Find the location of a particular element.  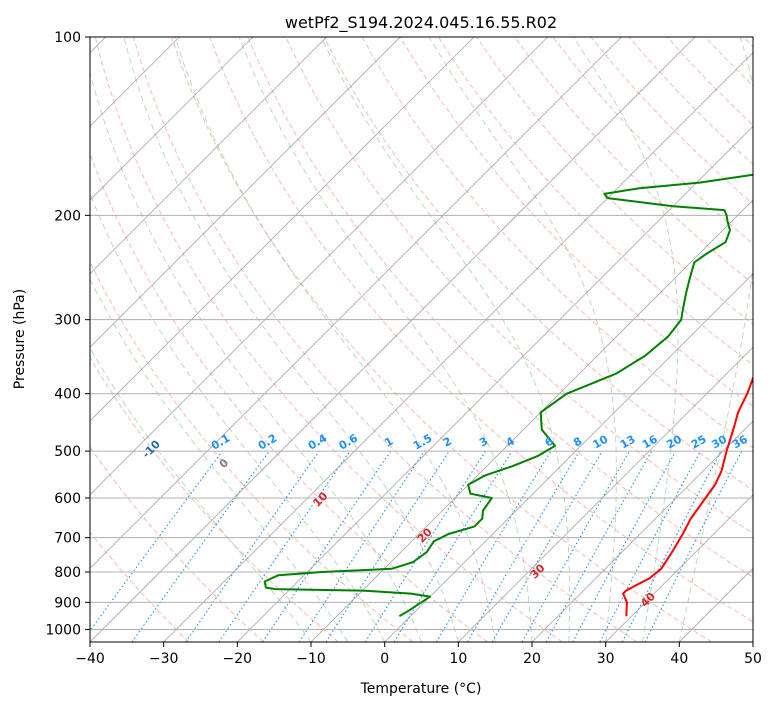

mixing-ratio-label: 25 is located at coordinates (699, 442).